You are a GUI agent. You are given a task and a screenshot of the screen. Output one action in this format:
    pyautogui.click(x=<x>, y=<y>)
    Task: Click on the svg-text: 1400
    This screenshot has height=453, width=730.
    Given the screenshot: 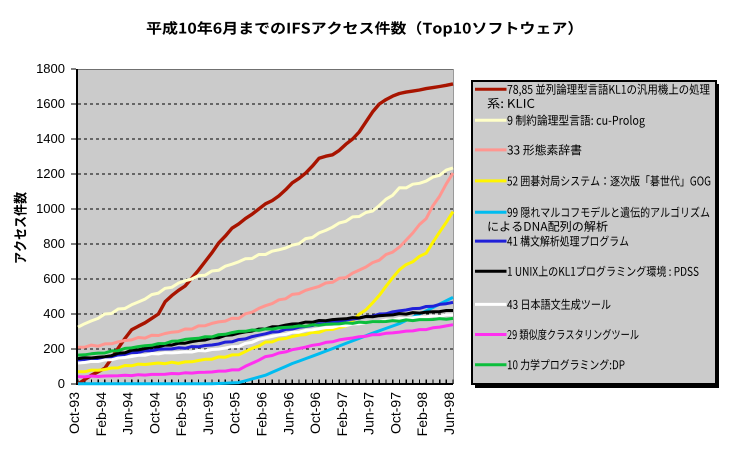 What is the action you would take?
    pyautogui.click(x=50, y=138)
    